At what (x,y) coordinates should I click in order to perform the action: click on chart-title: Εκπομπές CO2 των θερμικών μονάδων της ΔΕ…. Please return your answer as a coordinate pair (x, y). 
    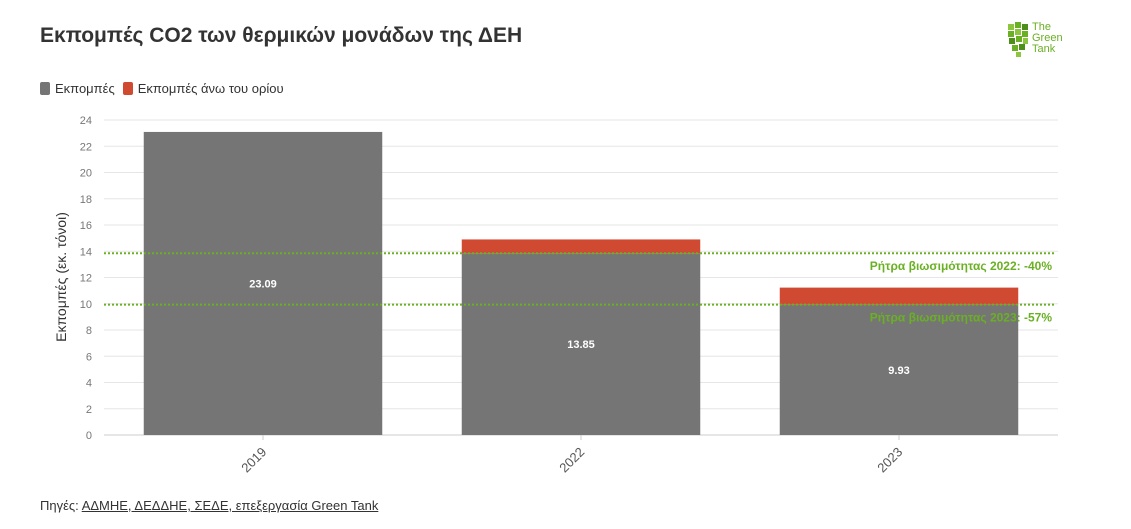
    Looking at the image, I should click on (281, 35).